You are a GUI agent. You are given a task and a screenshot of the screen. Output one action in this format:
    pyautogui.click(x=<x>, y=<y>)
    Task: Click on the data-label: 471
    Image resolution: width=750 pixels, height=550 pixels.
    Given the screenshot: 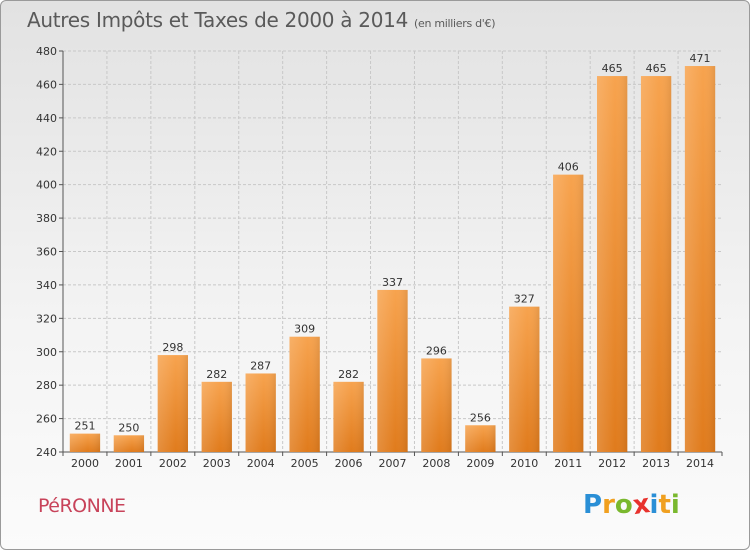 What is the action you would take?
    pyautogui.click(x=700, y=58)
    